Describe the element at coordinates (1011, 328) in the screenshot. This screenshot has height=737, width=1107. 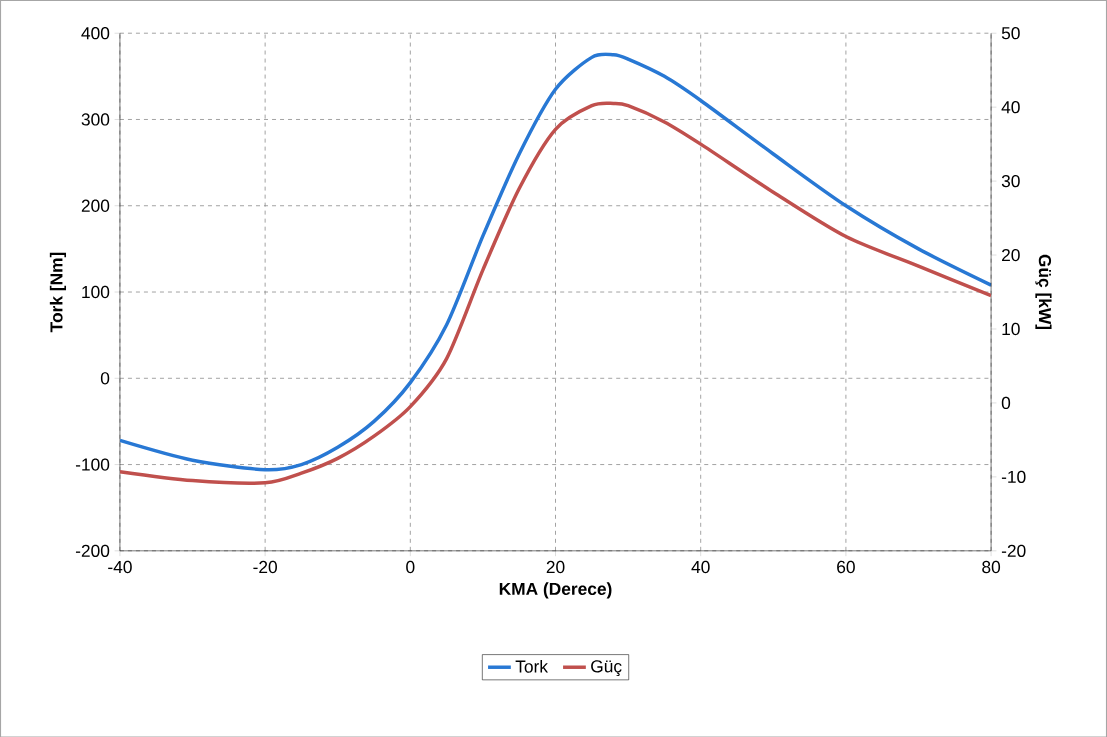
I see `y2-tick-label: 10` at that location.